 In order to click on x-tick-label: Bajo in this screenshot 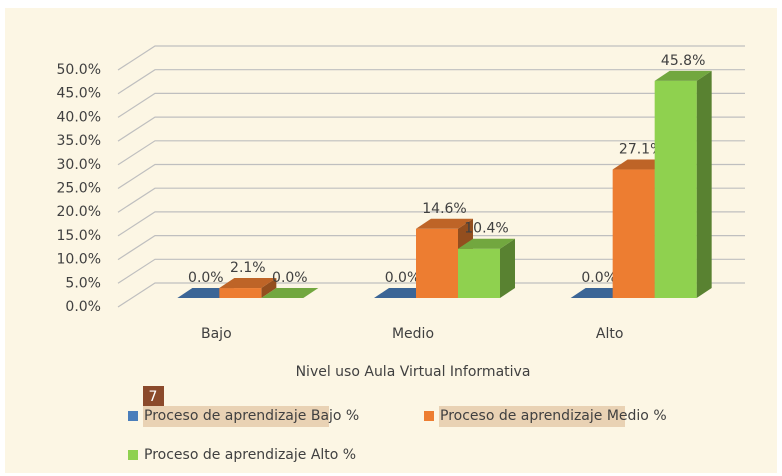, I will do `click(216, 334)`.